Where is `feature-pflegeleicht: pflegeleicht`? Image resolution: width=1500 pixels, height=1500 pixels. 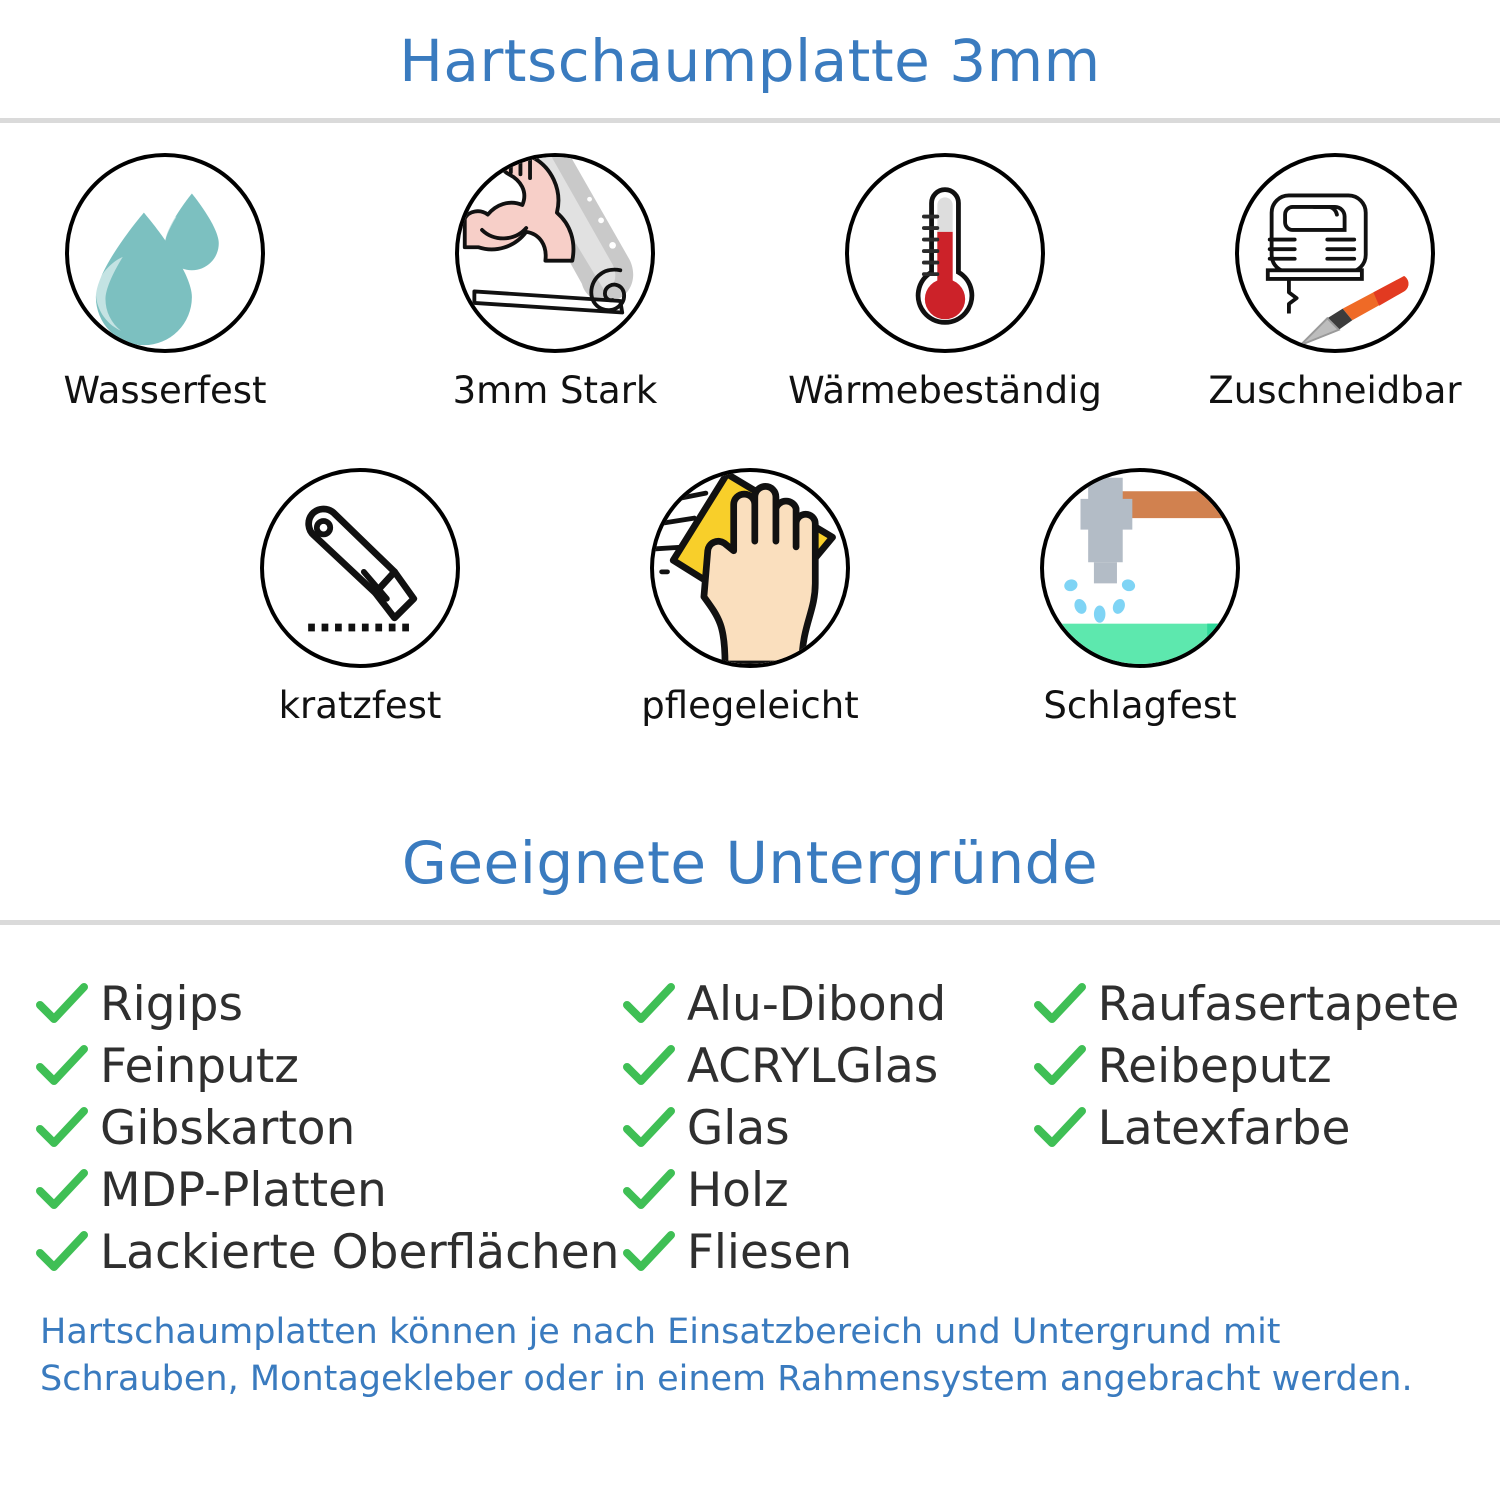 feature-pflegeleicht: pflegeleicht is located at coordinates (750, 597).